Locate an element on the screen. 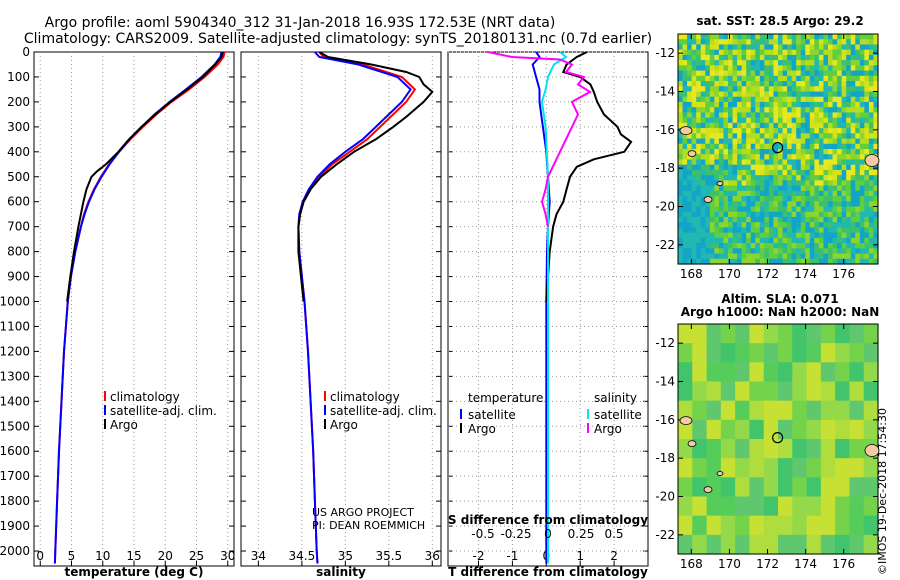 Image resolution: width=900 pixels, height=580 pixels. map-y-tick-label: -16 is located at coordinates (665, 130).